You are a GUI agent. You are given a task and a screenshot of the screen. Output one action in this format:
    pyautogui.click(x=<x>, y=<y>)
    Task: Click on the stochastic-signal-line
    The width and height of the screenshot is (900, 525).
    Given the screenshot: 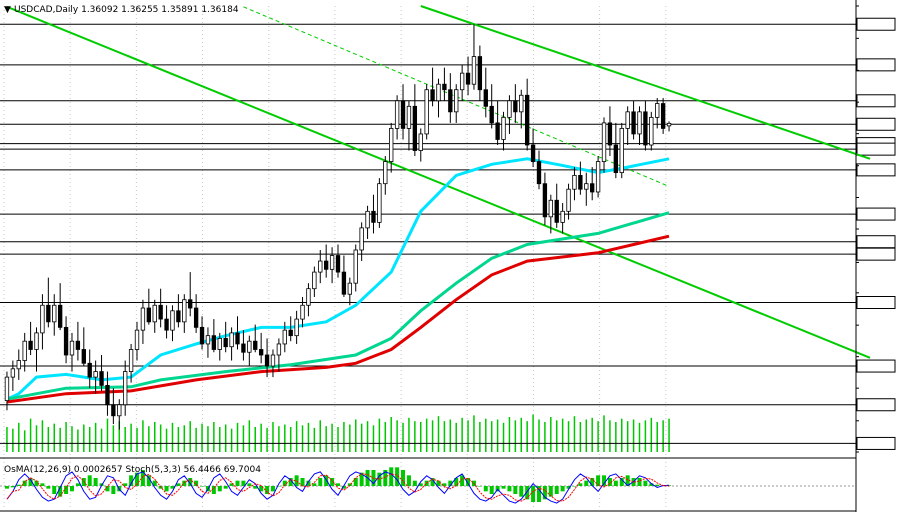 What is the action you would take?
    pyautogui.click(x=338, y=487)
    